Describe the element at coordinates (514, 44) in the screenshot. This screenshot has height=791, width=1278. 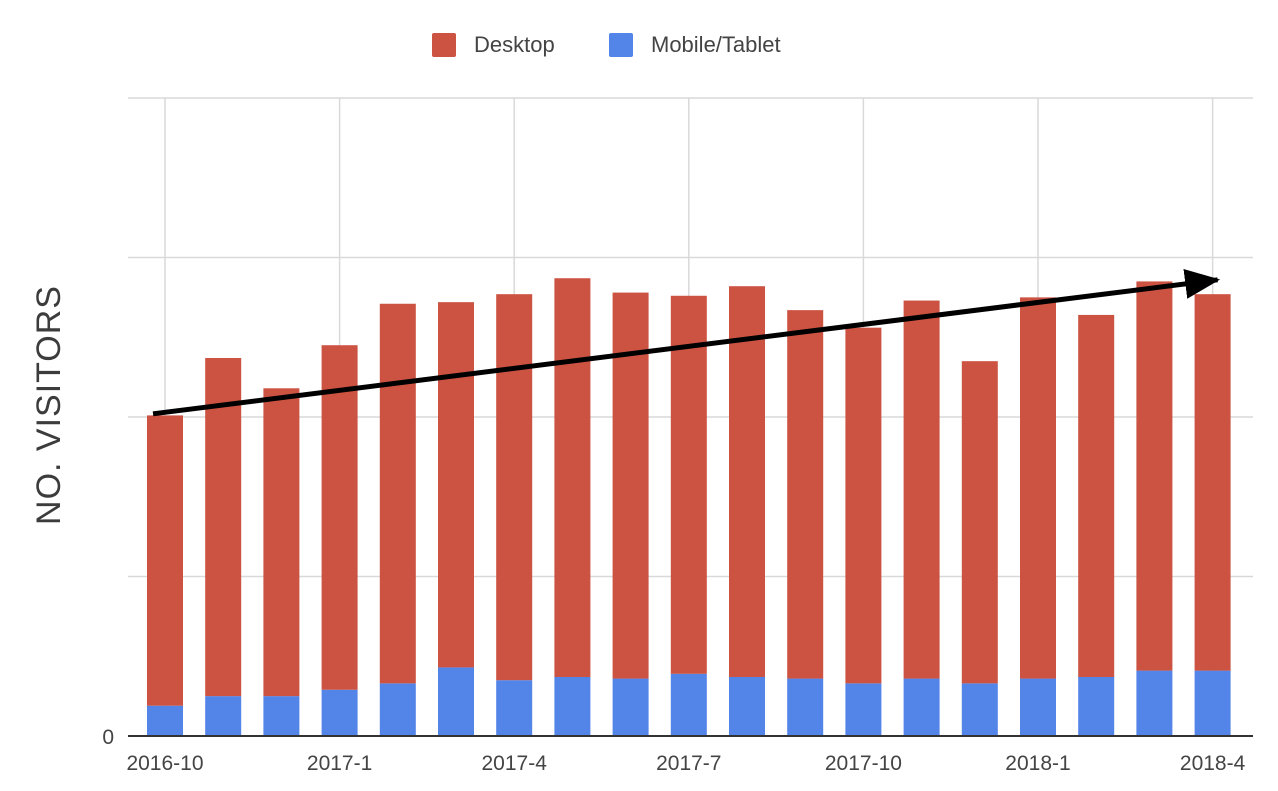
I see `legend-label-desktop: Desktop` at that location.